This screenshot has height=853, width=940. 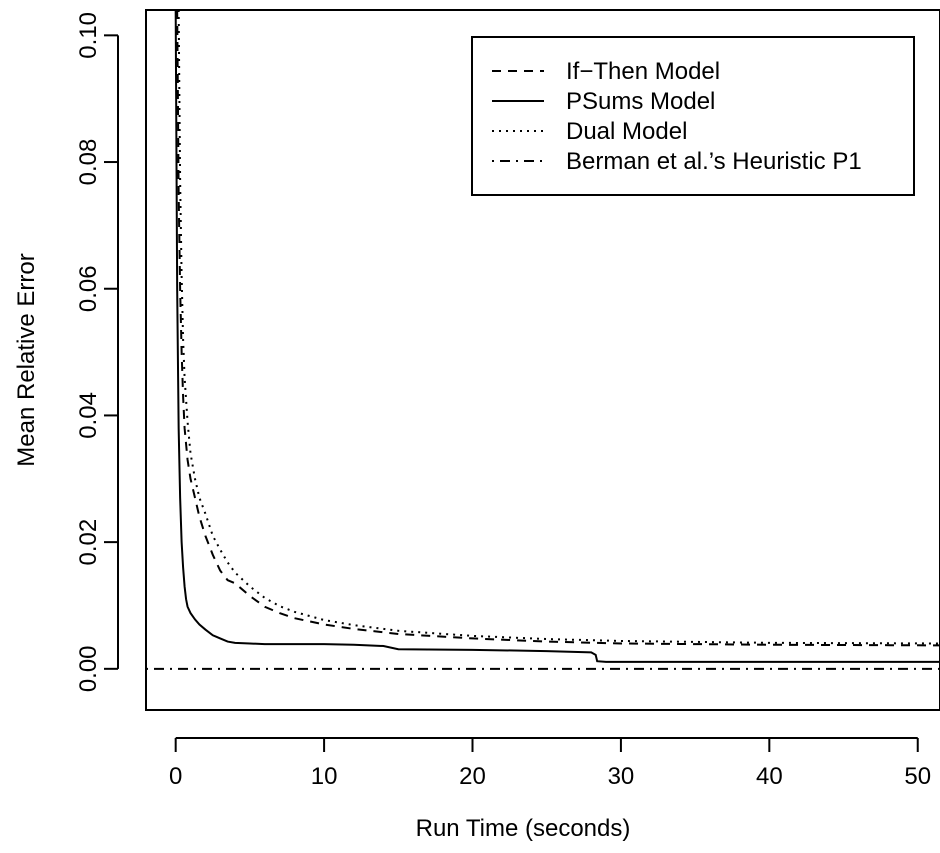 I want to click on x-axis-title: Run Time (seconds), so click(x=523, y=828).